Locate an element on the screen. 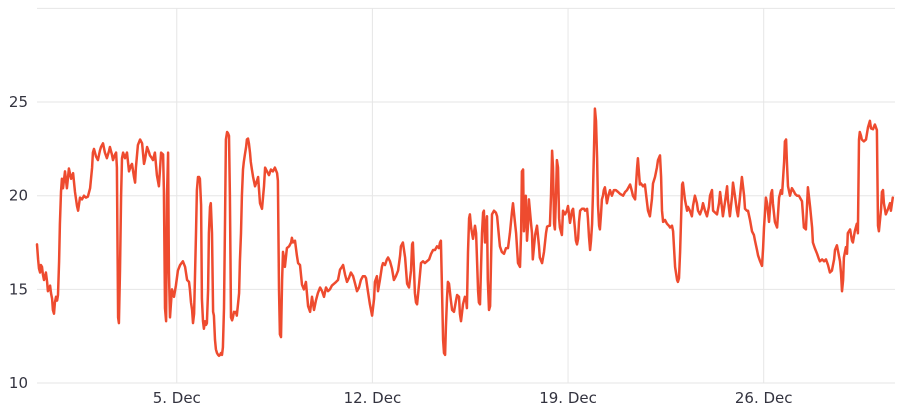  y-axis-label: 10 is located at coordinates (18, 383).